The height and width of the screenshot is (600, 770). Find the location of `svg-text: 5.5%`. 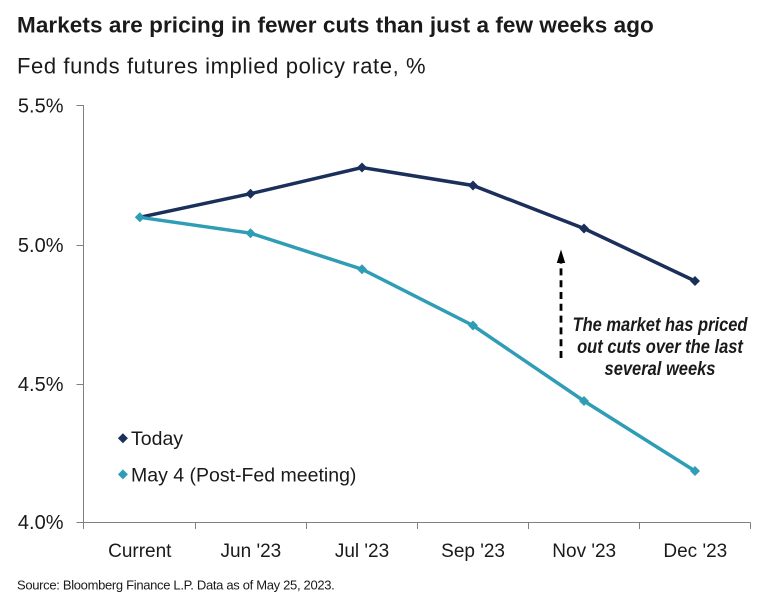

svg-text: 5.5% is located at coordinates (41, 106).